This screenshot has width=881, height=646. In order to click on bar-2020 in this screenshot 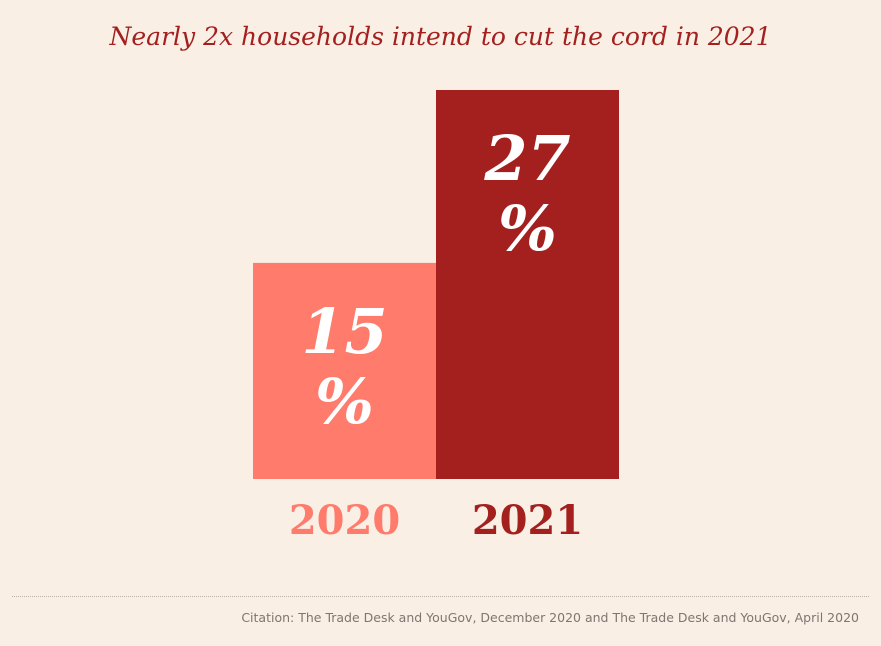, I will do `click(344, 370)`.